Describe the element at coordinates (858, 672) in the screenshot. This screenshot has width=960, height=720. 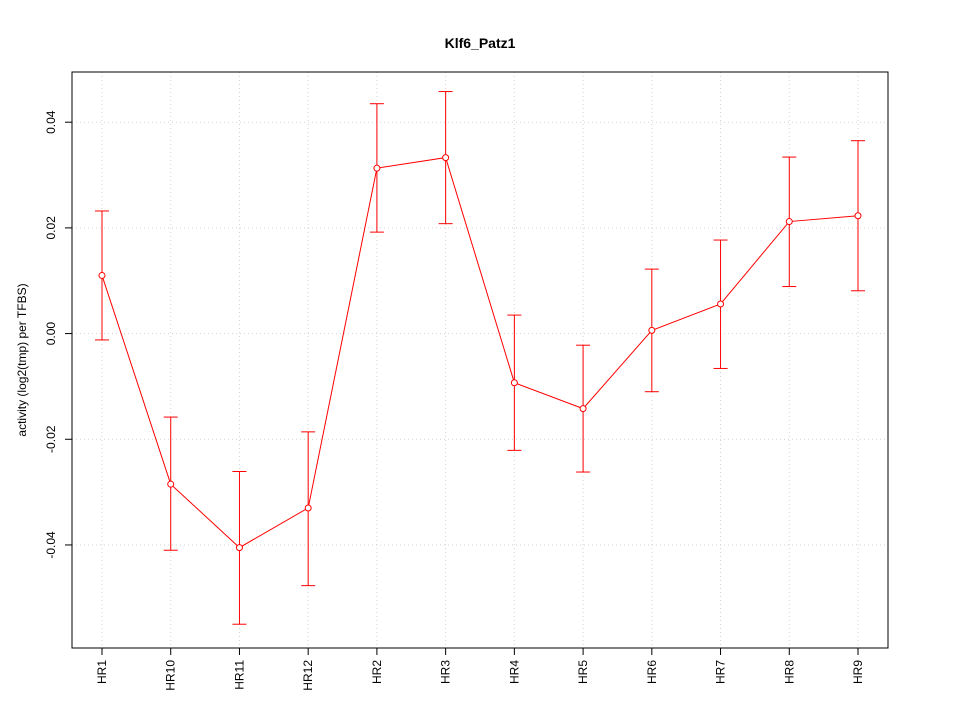
I see `x-tick-label: HR9` at that location.